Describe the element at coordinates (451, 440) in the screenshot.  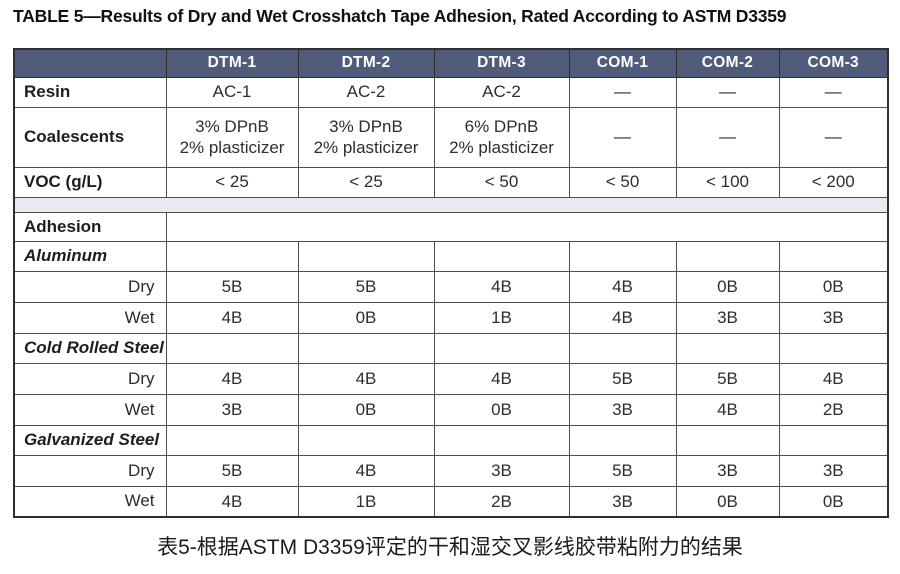
I see `row-substrate-galvanized-steel: Galvanized Steel` at that location.